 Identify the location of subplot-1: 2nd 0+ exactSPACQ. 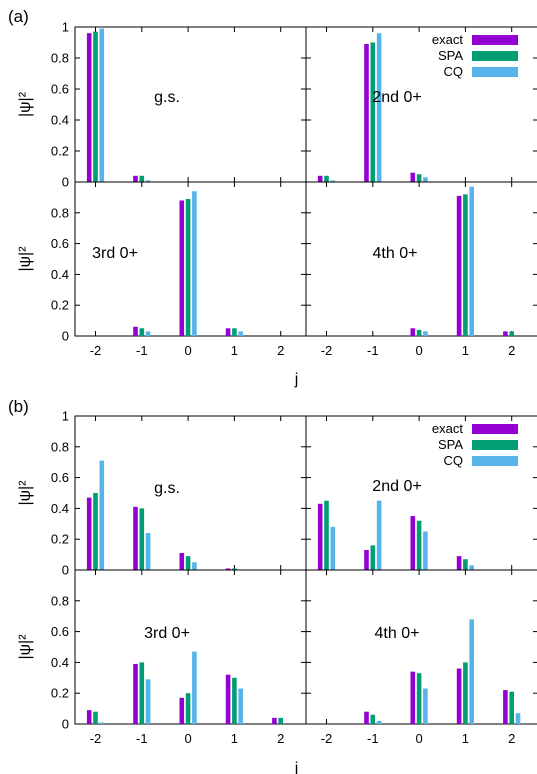
(421, 493).